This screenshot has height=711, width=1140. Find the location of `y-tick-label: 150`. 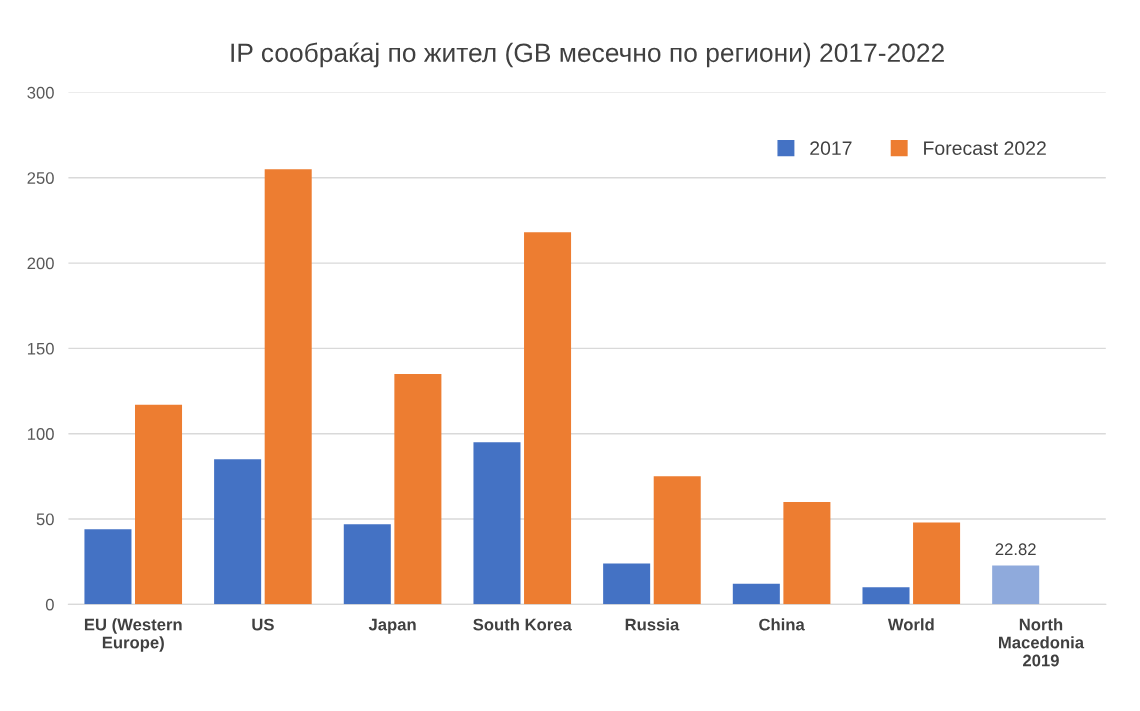

y-tick-label: 150 is located at coordinates (40, 348).